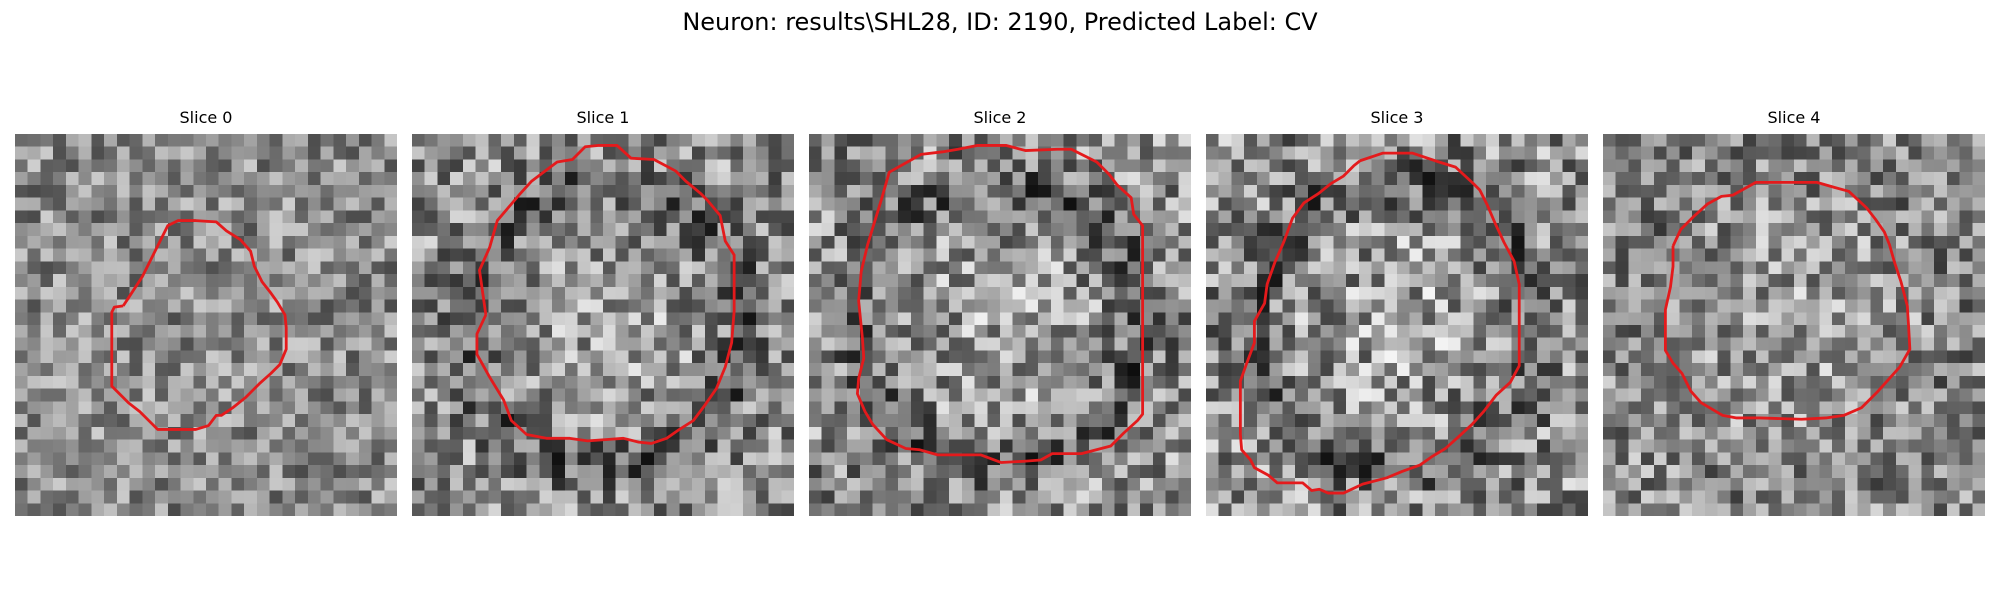 This screenshot has height=600, width=2000. I want to click on slice-panel-2: Slice 2, so click(1000, 312).